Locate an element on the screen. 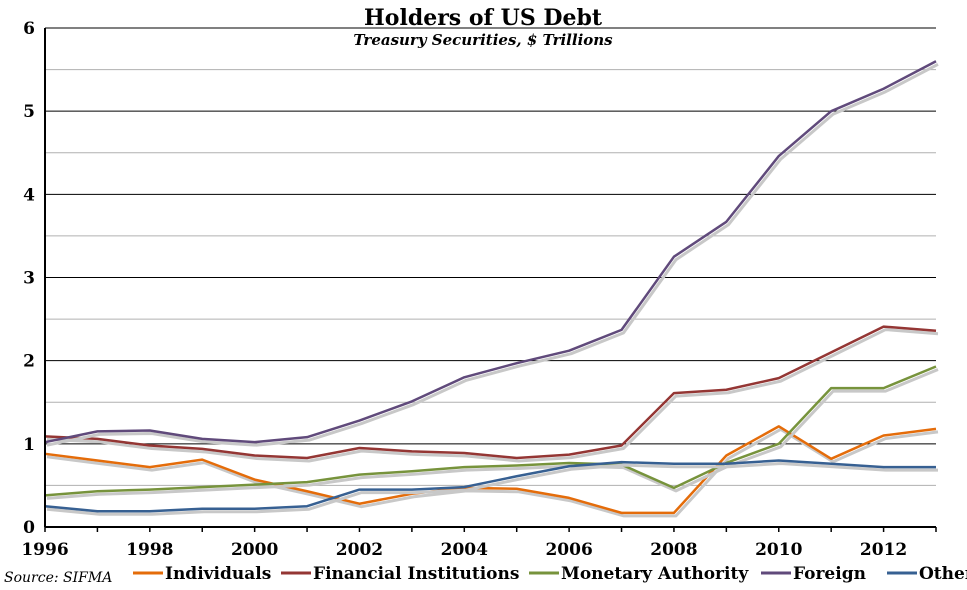 The image size is (967, 590). source-note: Source: SIFMA is located at coordinates (58, 578).